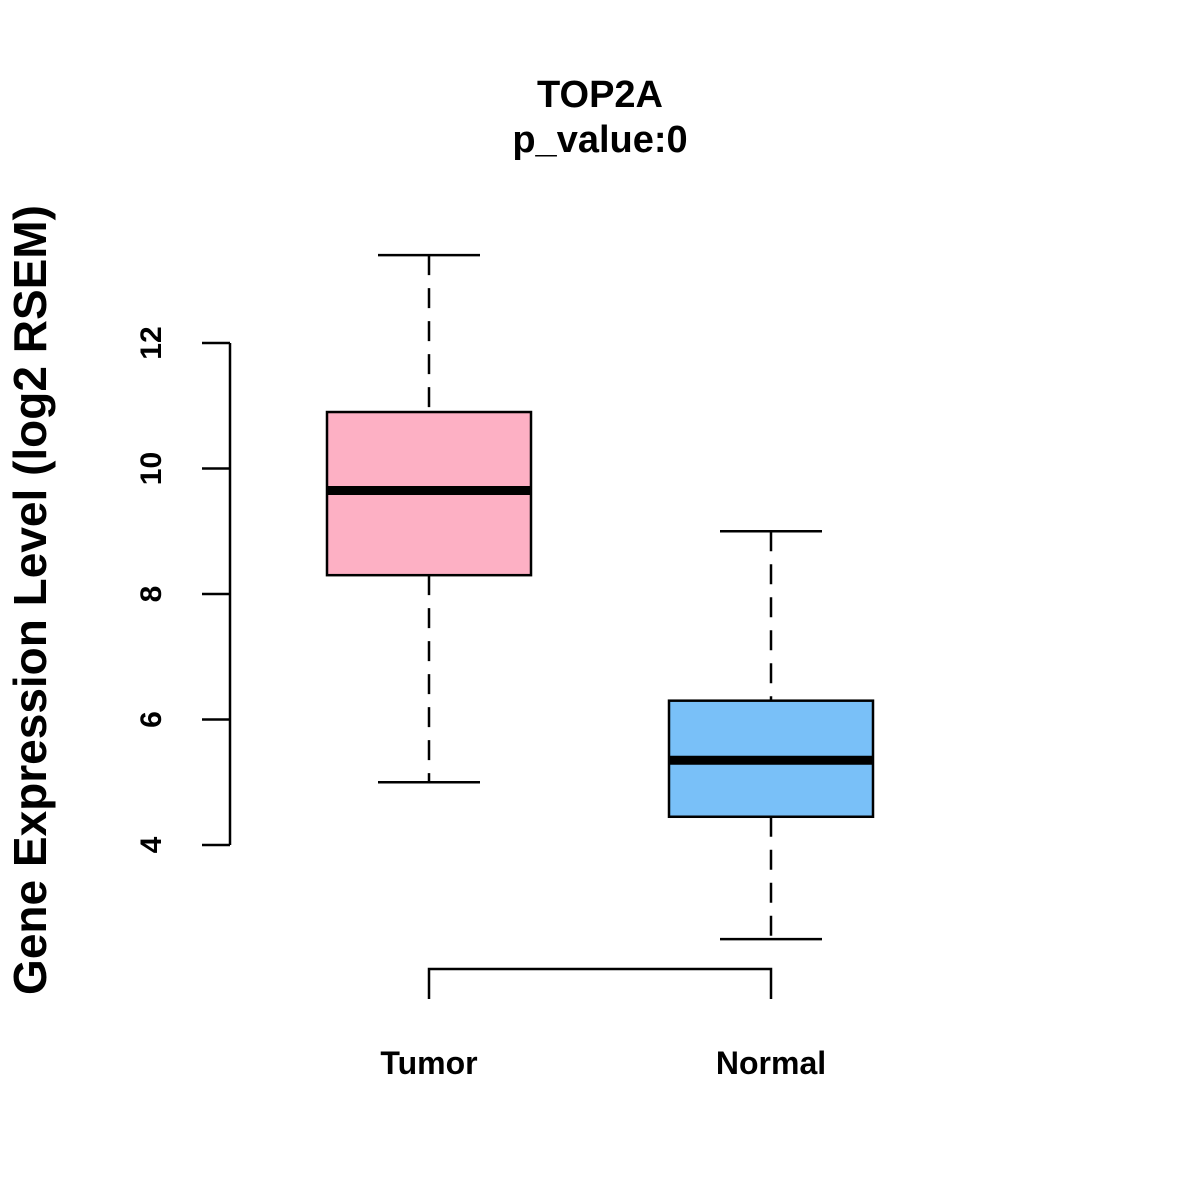  What do you see at coordinates (151, 342) in the screenshot?
I see `y-tick-label: 12` at bounding box center [151, 342].